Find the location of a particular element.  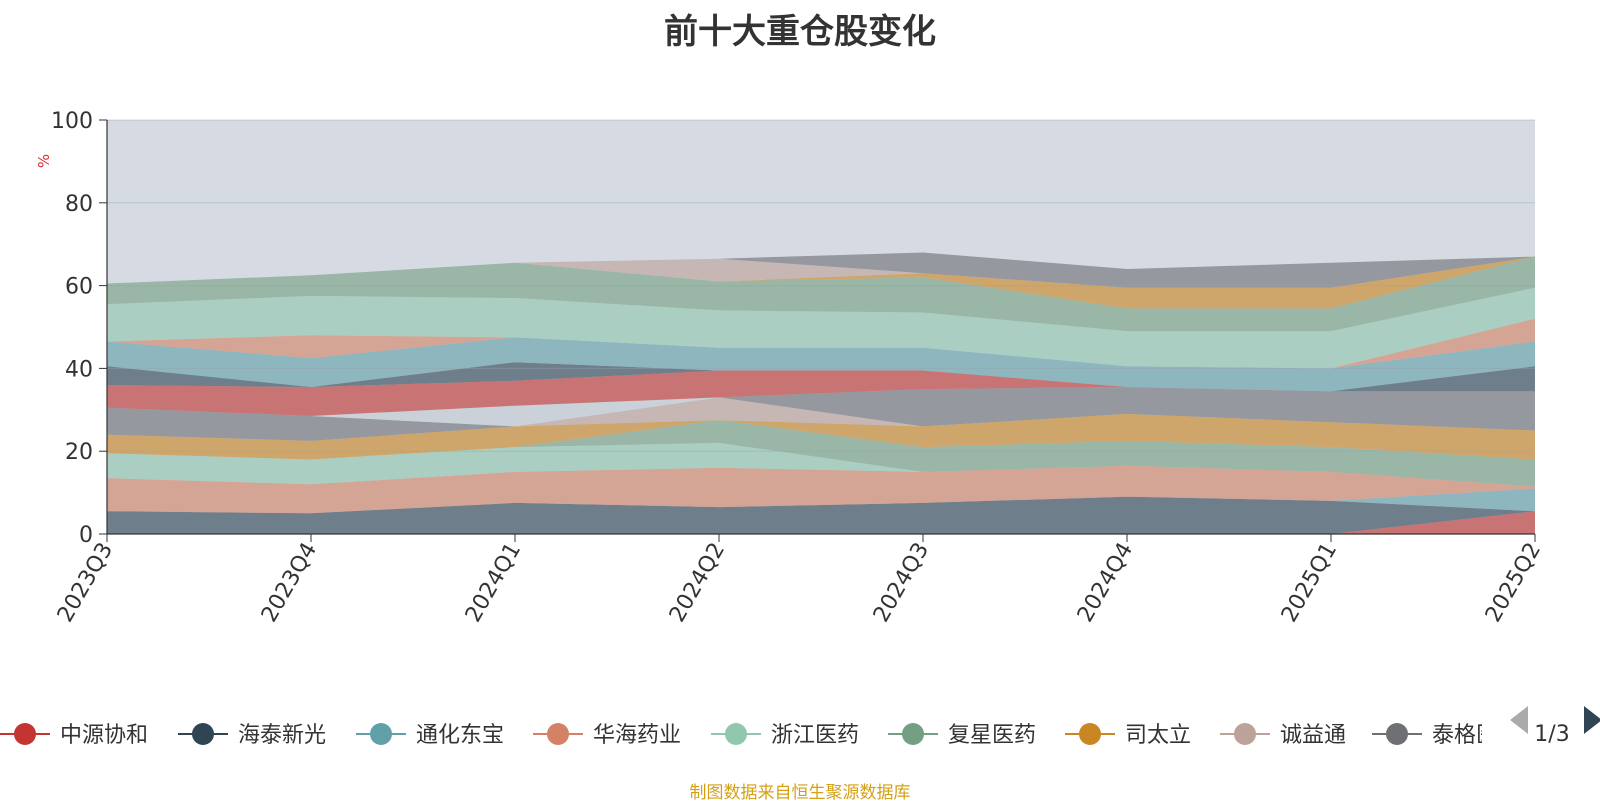

legend-item: 中源协和 is located at coordinates (74, 735).